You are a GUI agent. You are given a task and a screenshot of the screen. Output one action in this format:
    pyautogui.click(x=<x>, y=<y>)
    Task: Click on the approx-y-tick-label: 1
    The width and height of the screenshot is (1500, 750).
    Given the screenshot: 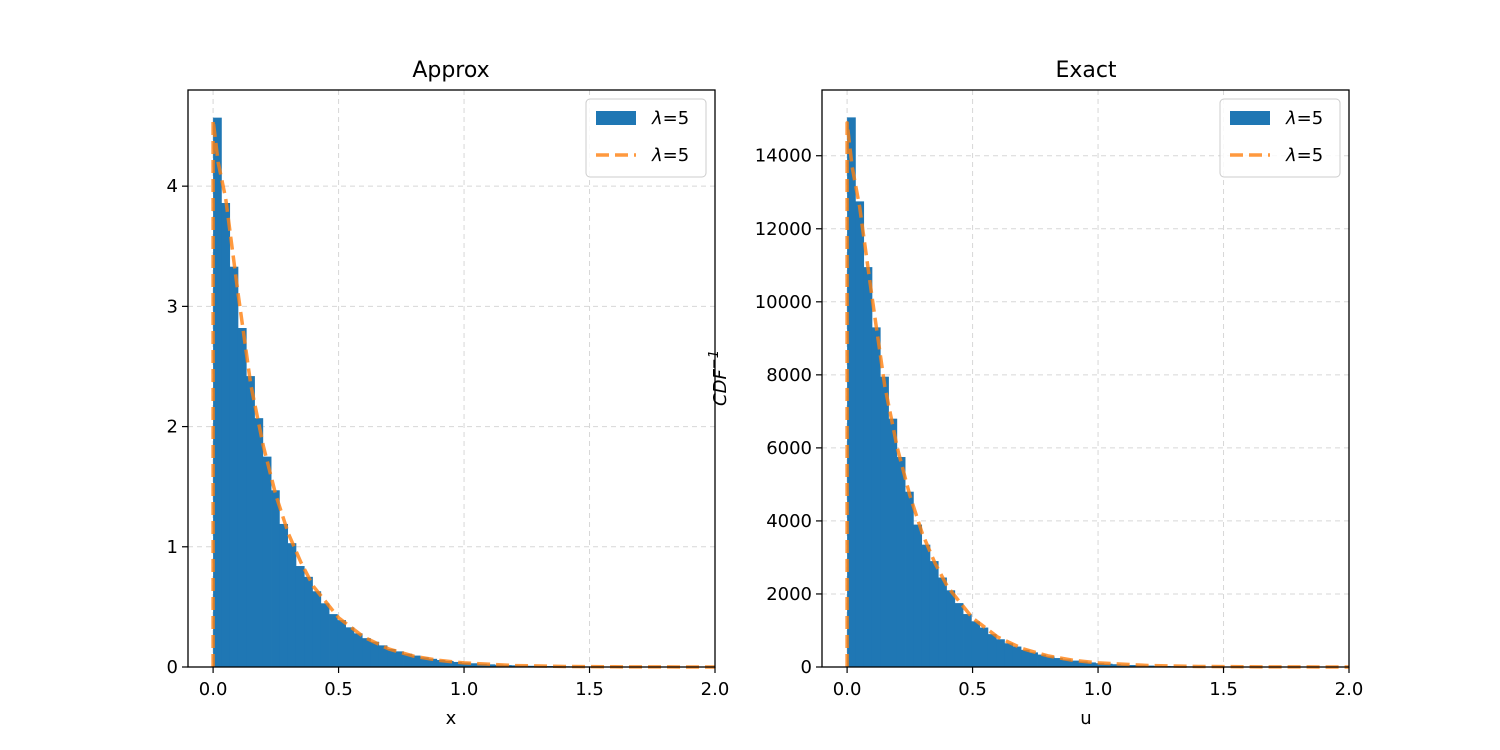 What is the action you would take?
    pyautogui.click(x=172, y=547)
    